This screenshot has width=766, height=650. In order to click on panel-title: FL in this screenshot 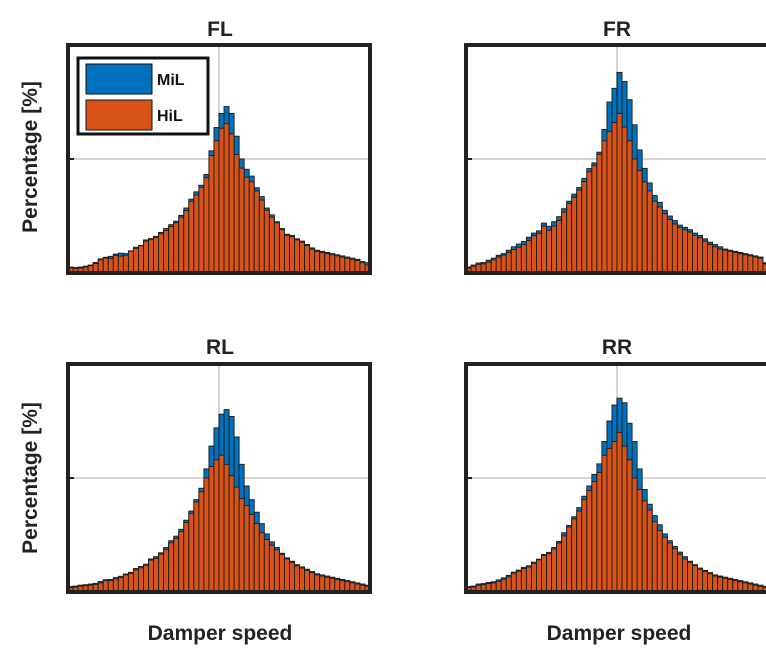, I will do `click(220, 29)`.